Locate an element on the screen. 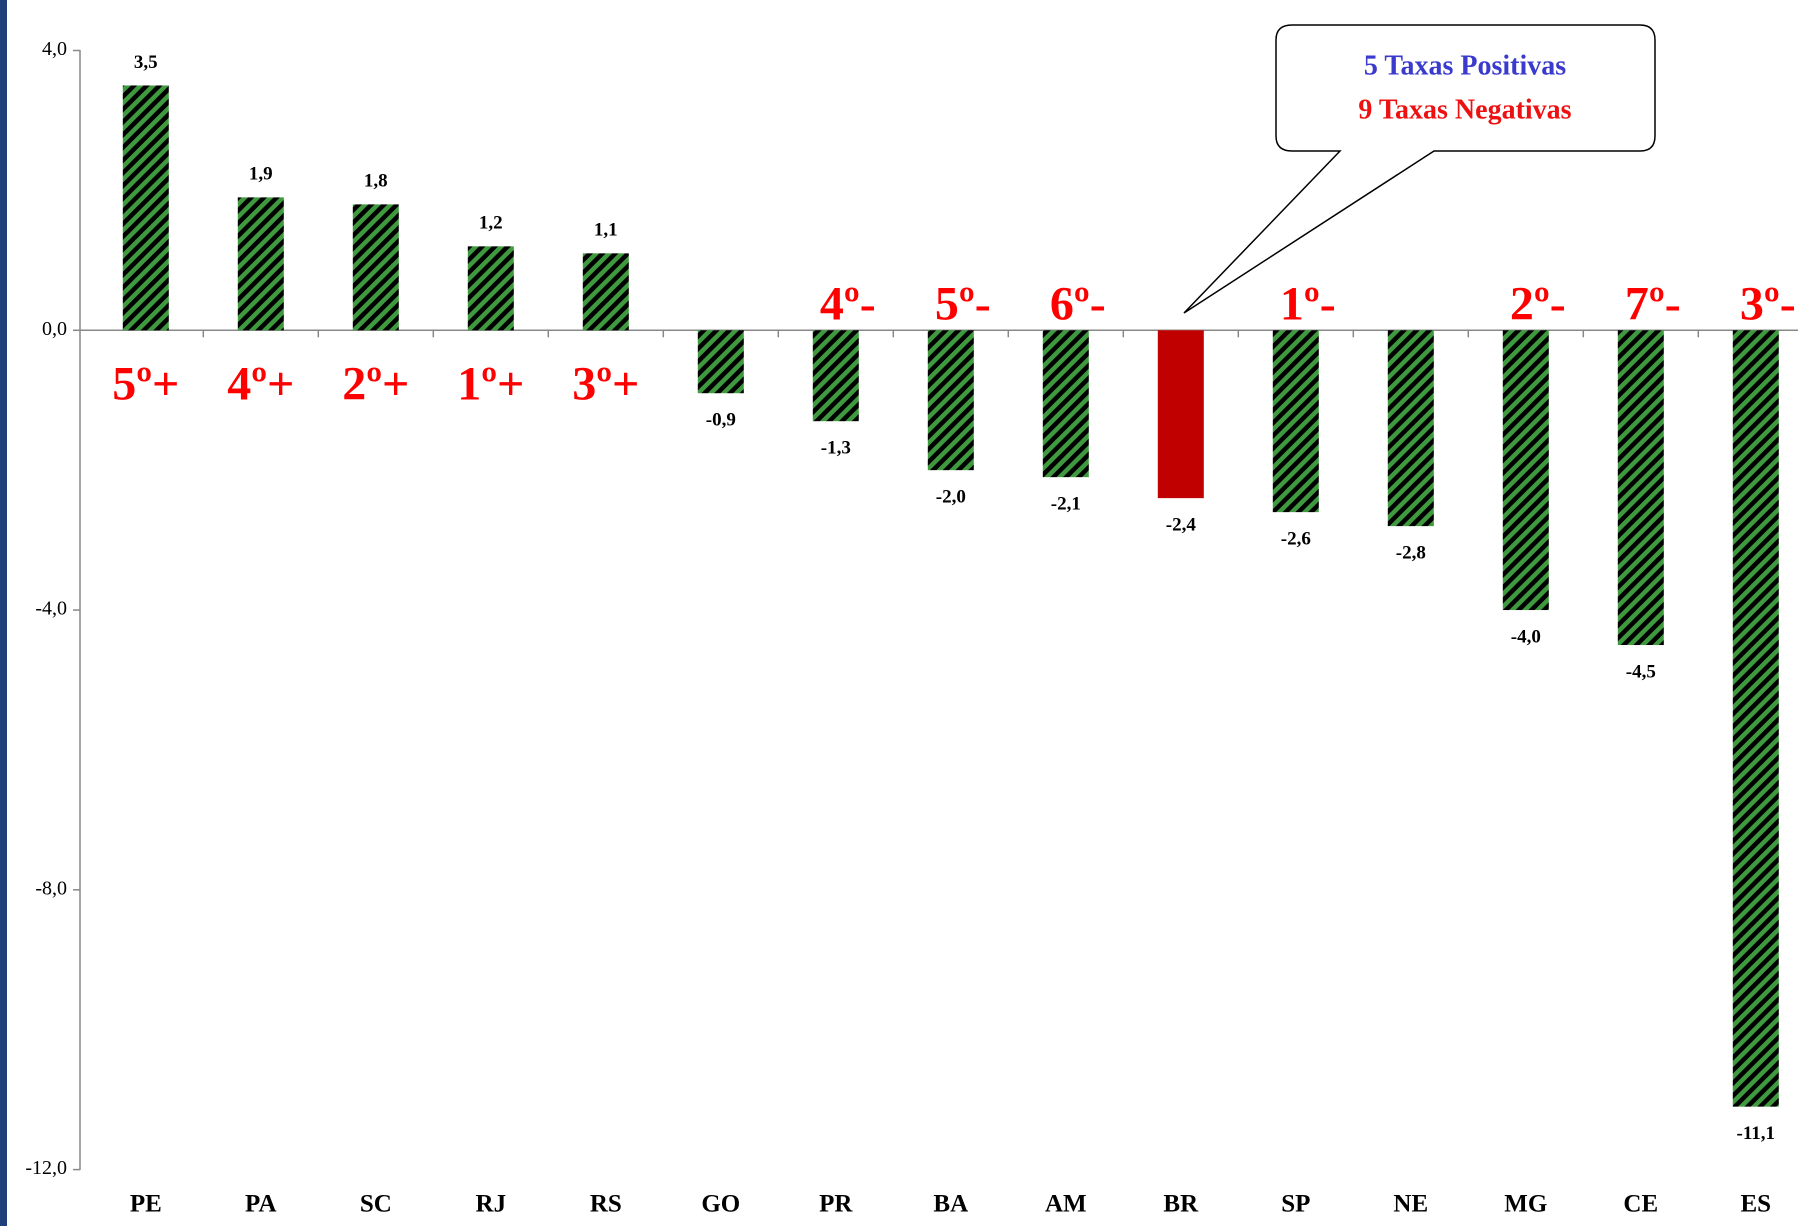 This screenshot has width=1798, height=1226. callout is located at coordinates (1419, 169).